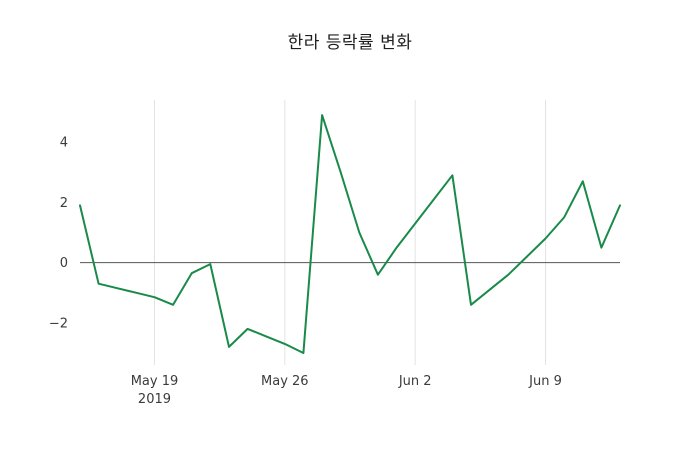 This screenshot has width=700, height=450. What do you see at coordinates (154, 399) in the screenshot?
I see `x-tick-sublabel: 2019` at bounding box center [154, 399].